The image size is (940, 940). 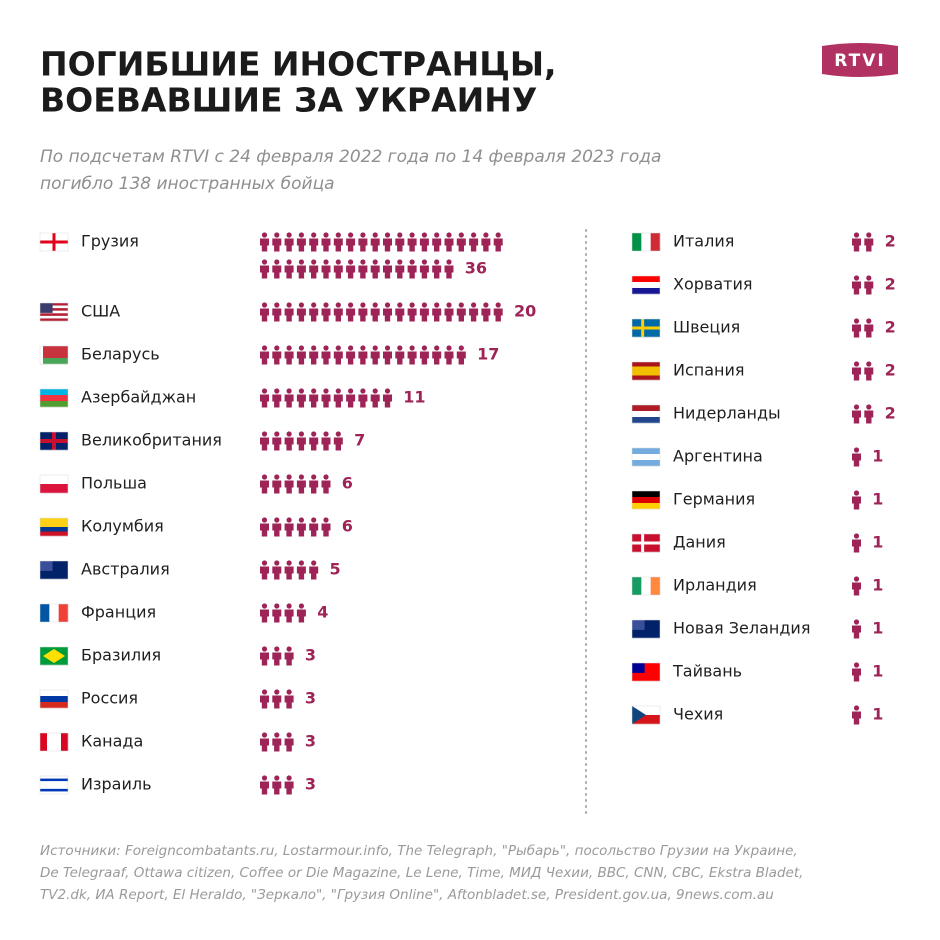 I want to click on value-label: 6, so click(x=347, y=526).